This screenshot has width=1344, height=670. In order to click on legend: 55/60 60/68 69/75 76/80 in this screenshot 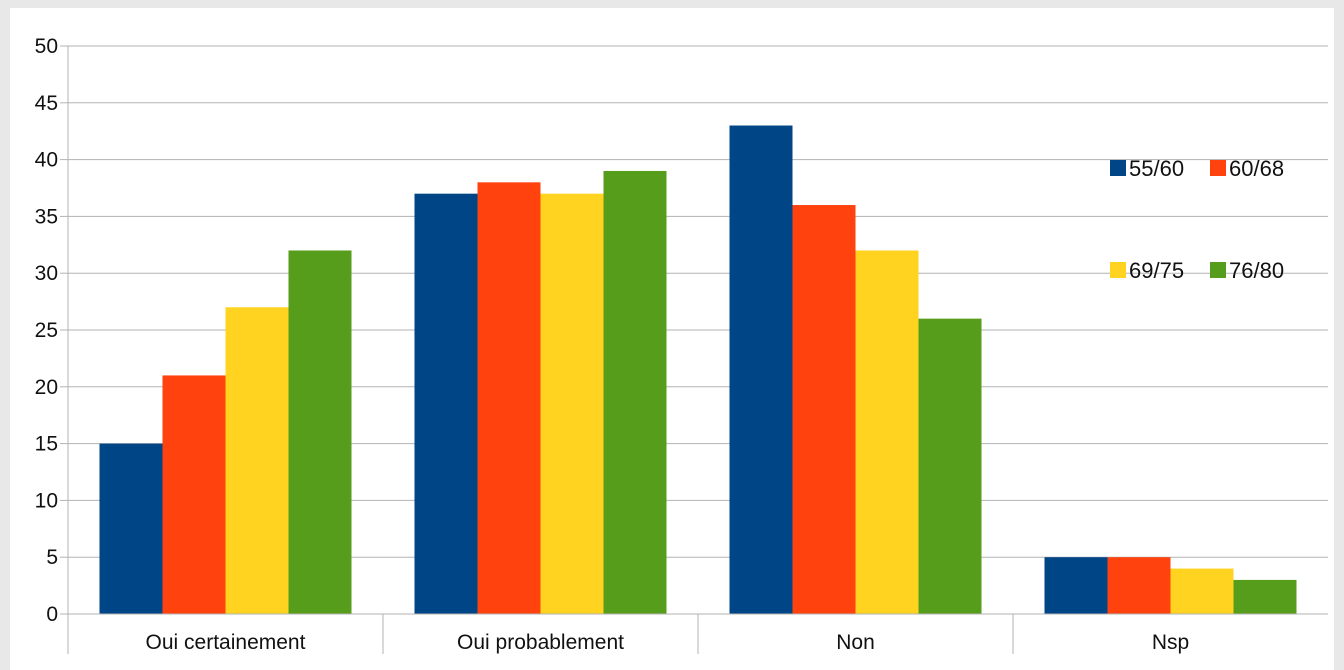, I will do `click(1197, 219)`.